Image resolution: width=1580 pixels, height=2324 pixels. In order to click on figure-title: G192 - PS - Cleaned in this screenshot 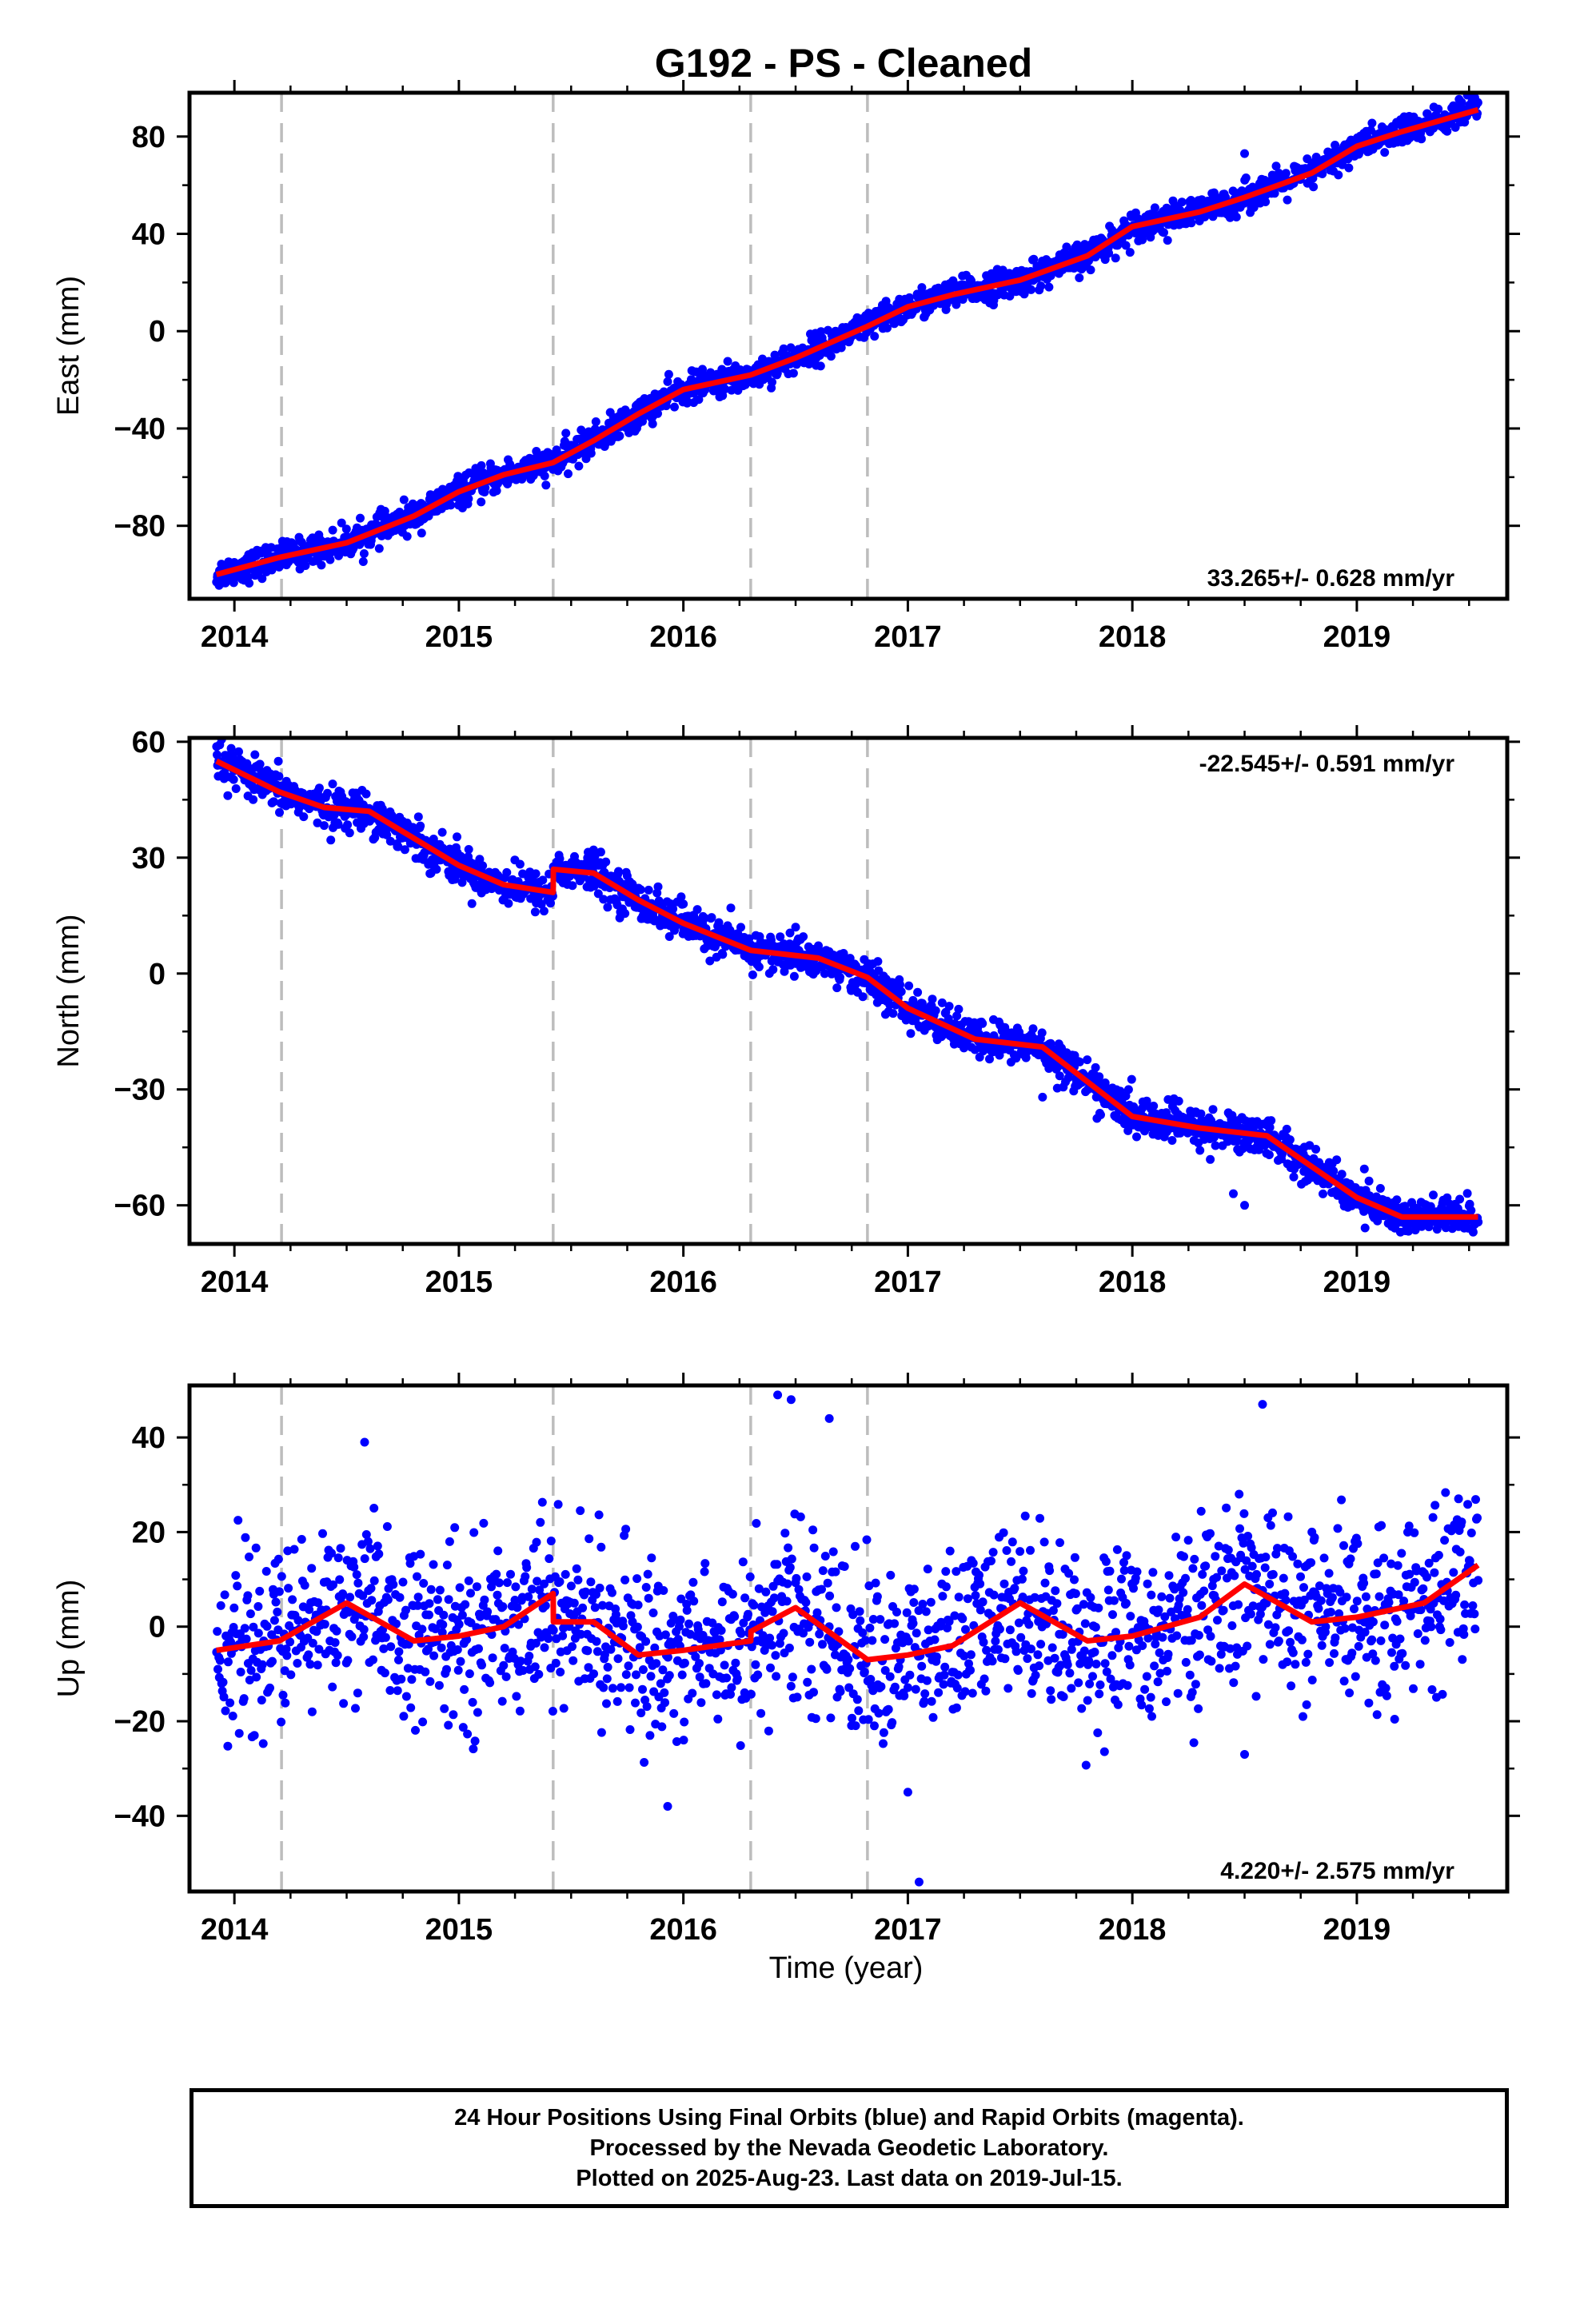, I will do `click(843, 64)`.